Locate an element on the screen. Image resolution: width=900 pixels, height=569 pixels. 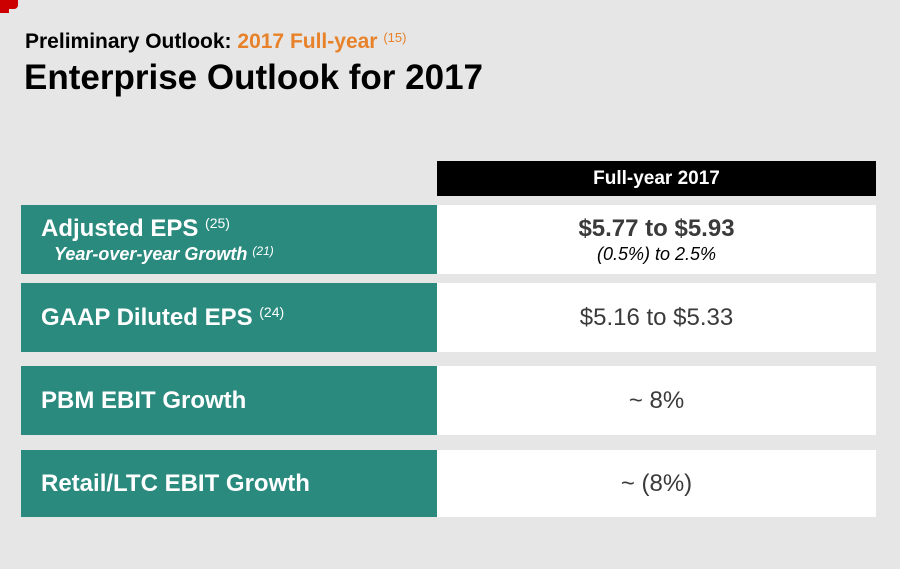
row-label-cell: Retail/LTC EBIT Growth is located at coordinates (229, 483).